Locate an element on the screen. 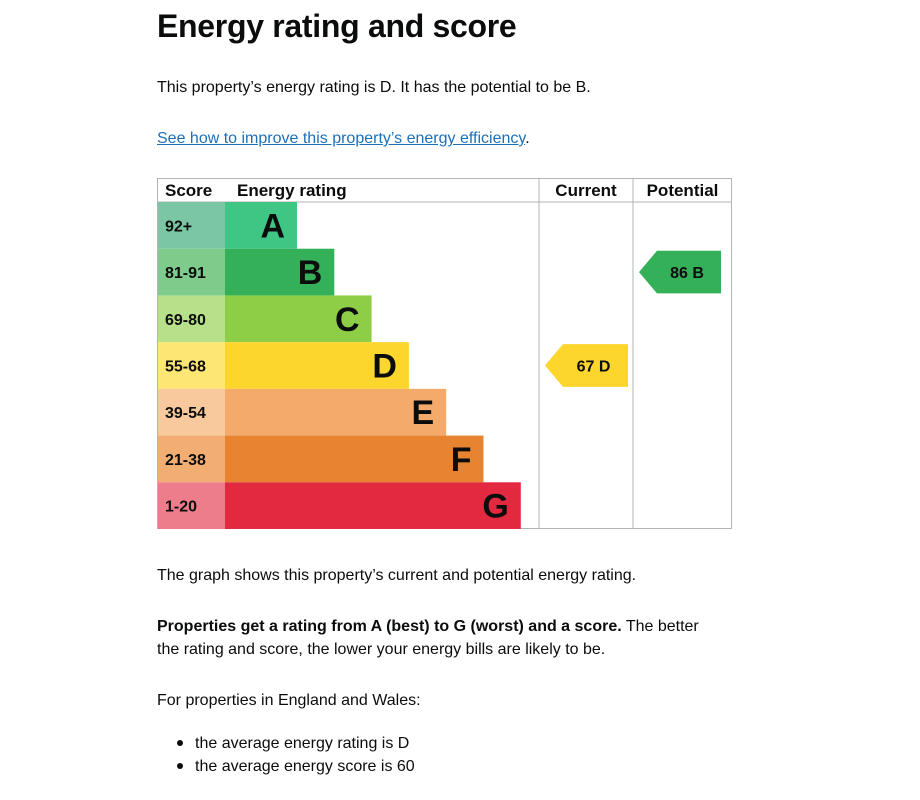 The image size is (920, 800). score-cell-f is located at coordinates (191, 459).